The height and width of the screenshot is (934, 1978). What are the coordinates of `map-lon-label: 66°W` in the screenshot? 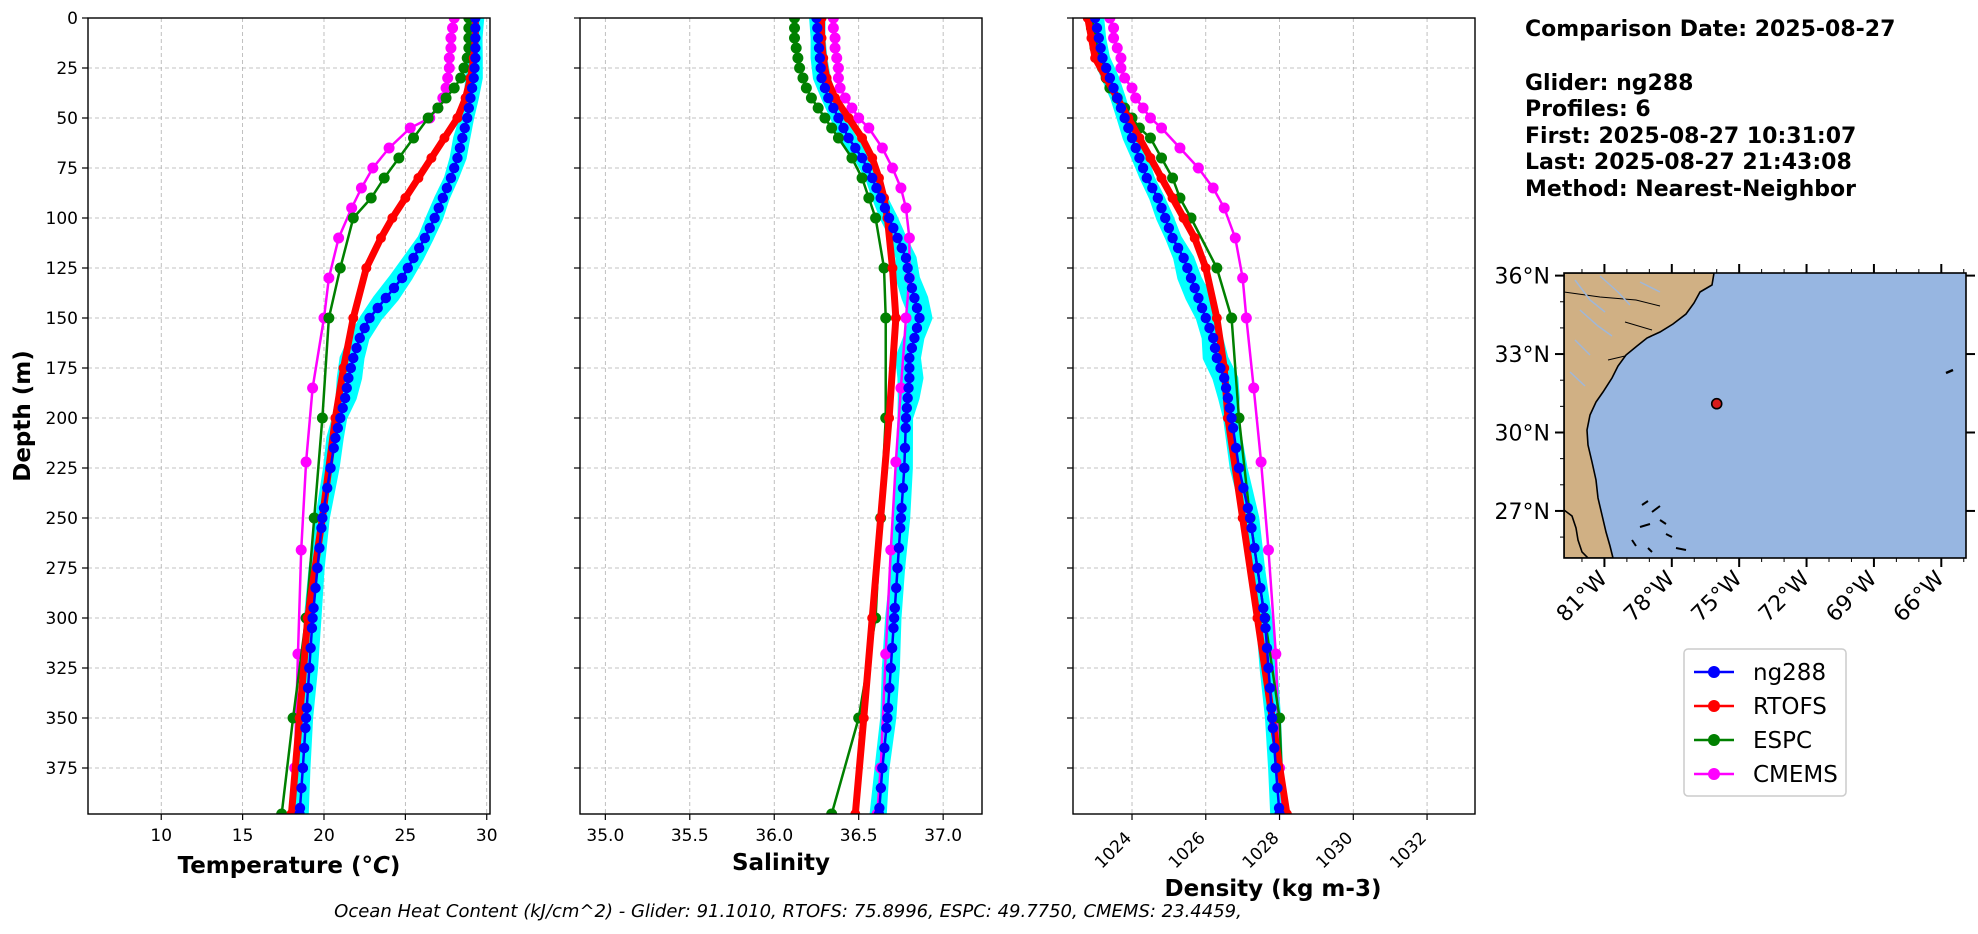 It's located at (1919, 596).